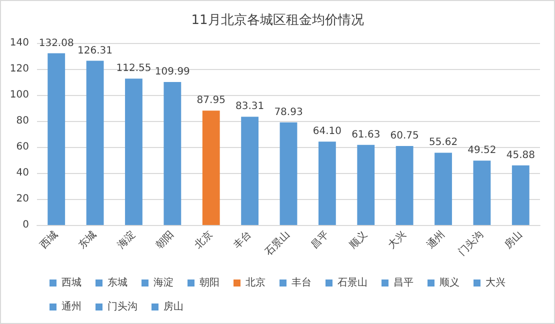 The width and height of the screenshot is (555, 324). What do you see at coordinates (19, 95) in the screenshot?
I see `y-tick-label: 100` at bounding box center [19, 95].